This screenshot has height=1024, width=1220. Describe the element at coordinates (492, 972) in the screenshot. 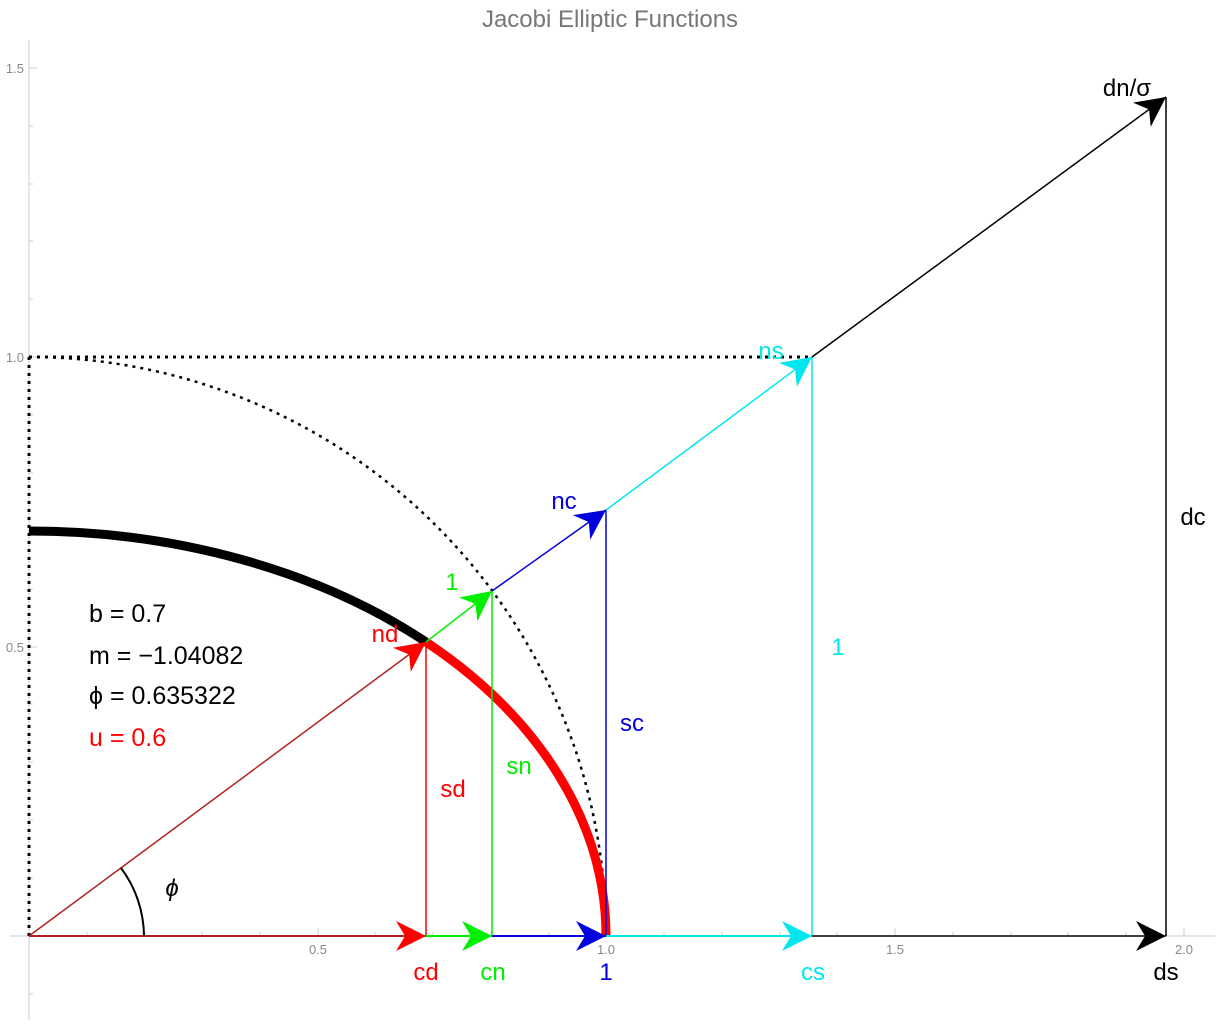

I see `label-cn: cn` at that location.